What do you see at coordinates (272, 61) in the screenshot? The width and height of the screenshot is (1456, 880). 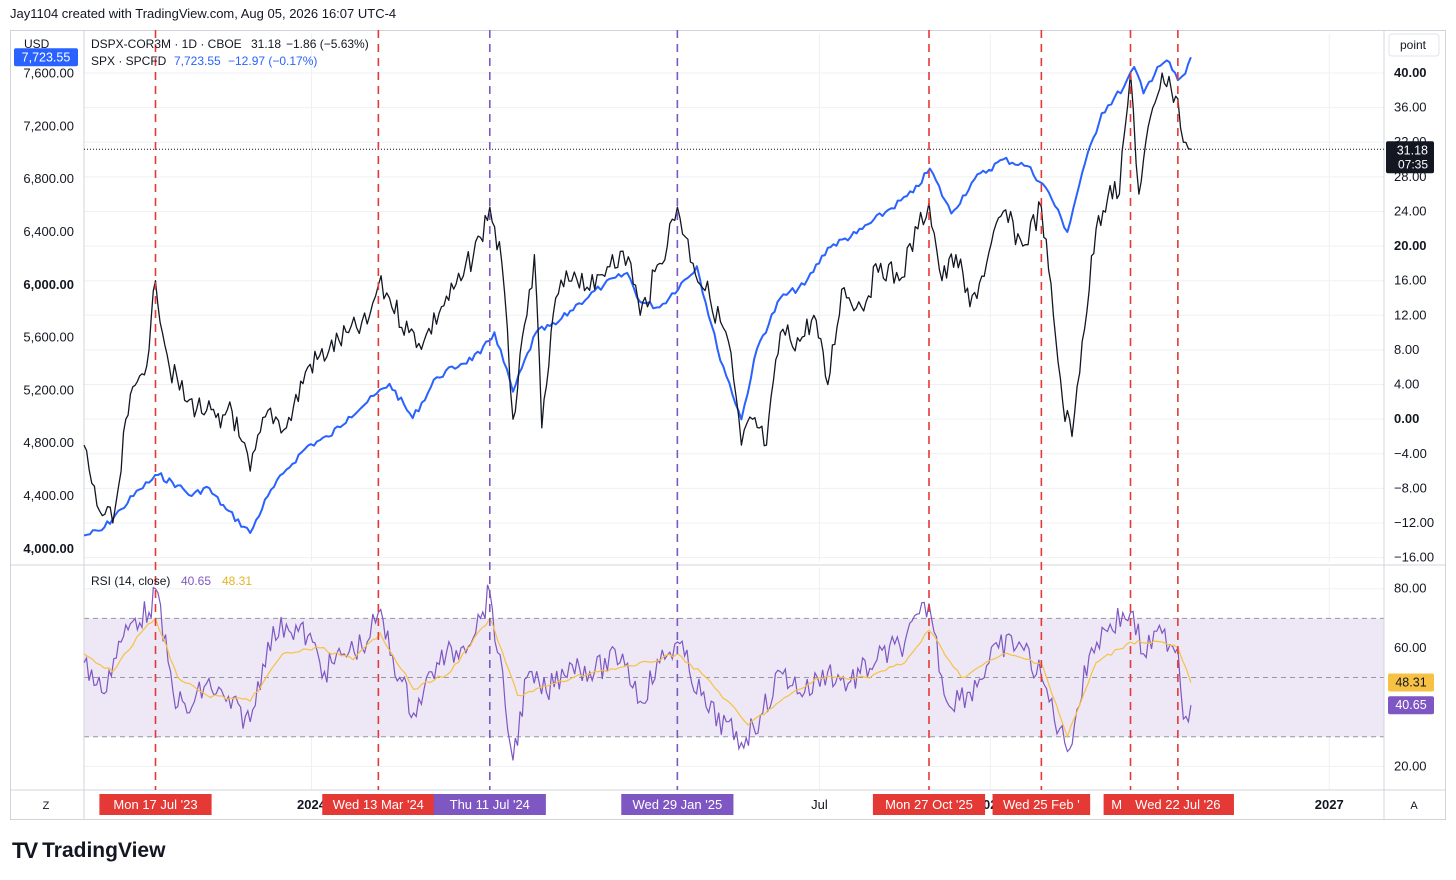 I see `legend-spx-change: −12.97 (−0.17%)` at bounding box center [272, 61].